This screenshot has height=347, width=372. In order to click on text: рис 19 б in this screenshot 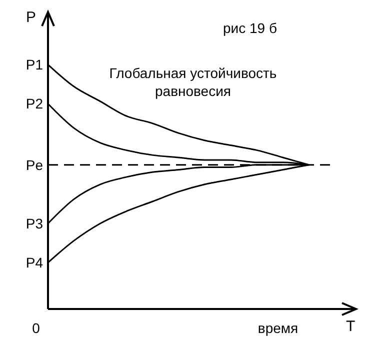, I will do `click(250, 28)`.